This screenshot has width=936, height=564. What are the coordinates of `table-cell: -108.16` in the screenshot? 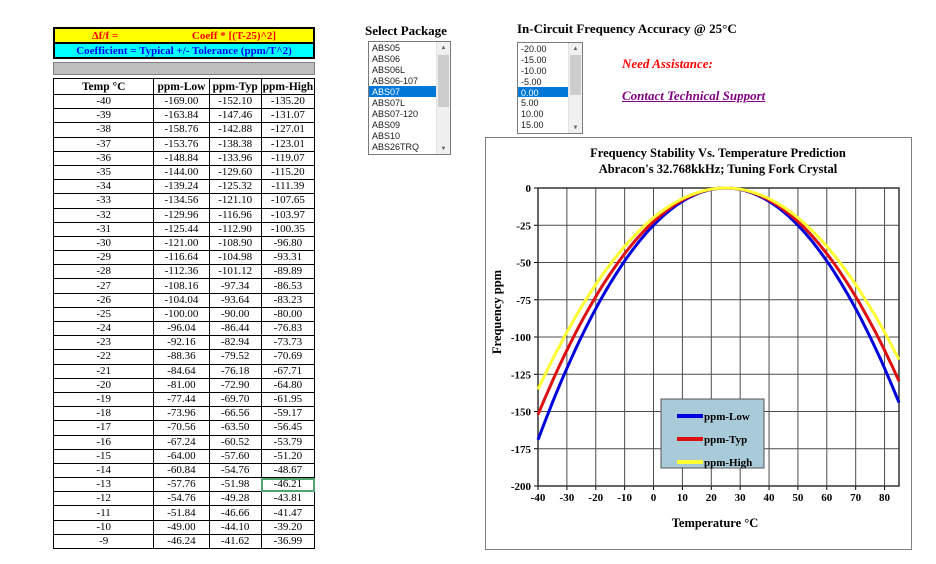 It's located at (181, 286).